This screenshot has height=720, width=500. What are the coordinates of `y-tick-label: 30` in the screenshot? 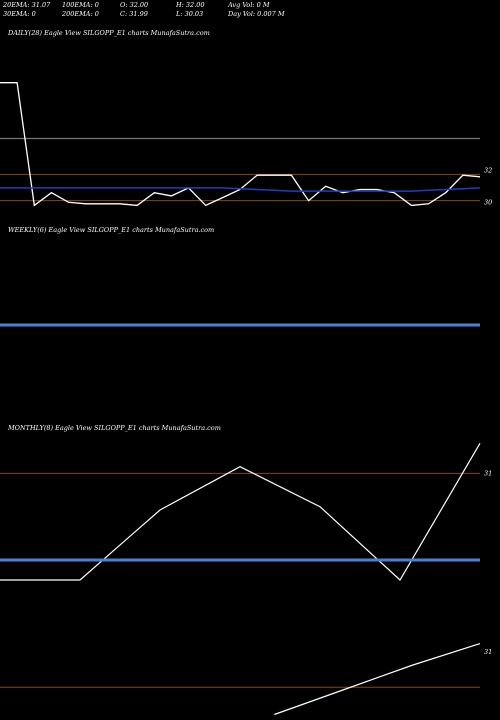 It's located at (488, 202).